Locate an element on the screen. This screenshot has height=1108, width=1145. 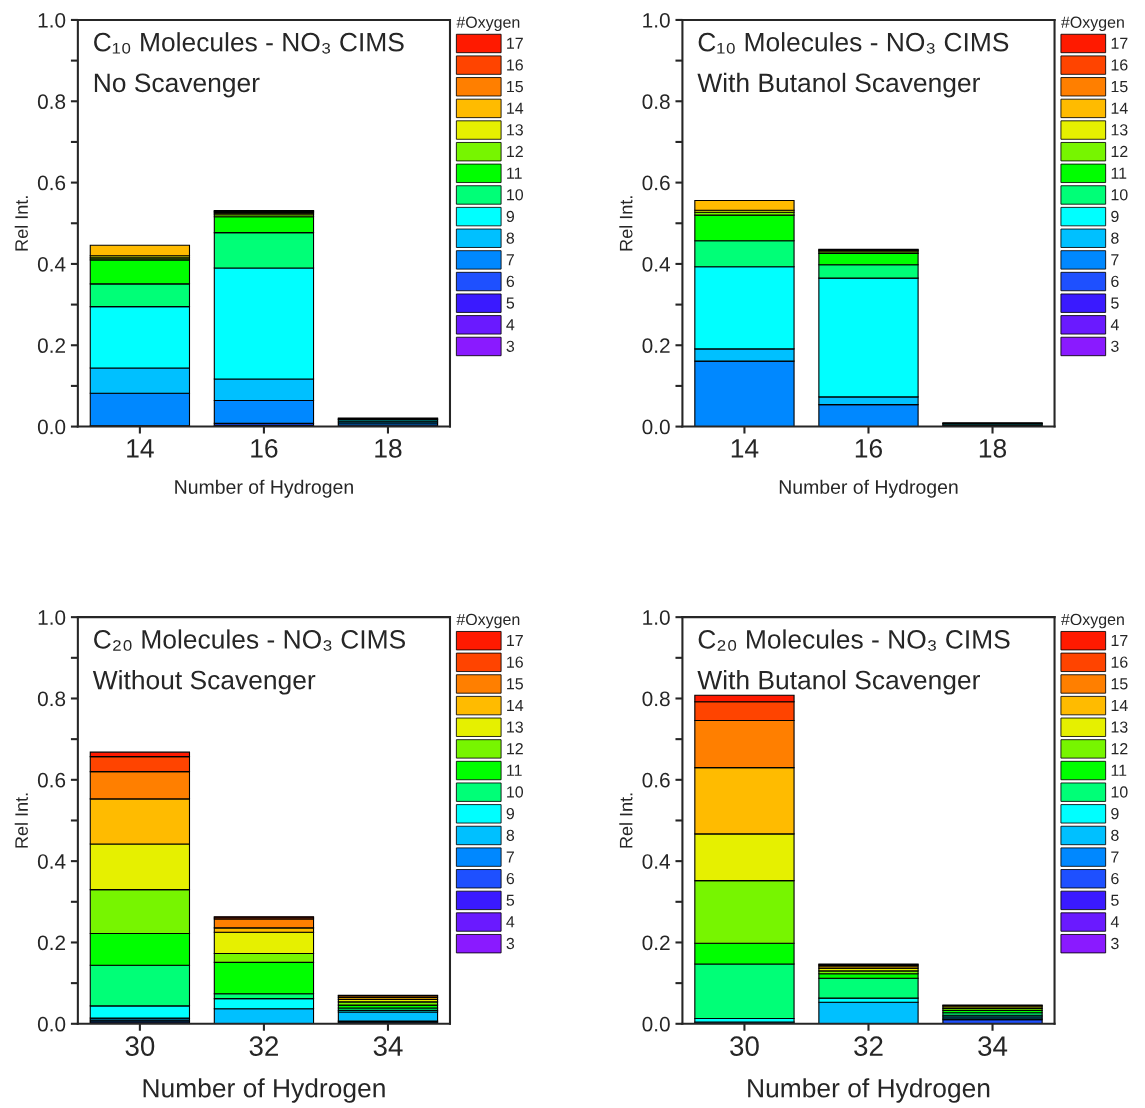
x-tick-label: 32 is located at coordinates (263, 1046).